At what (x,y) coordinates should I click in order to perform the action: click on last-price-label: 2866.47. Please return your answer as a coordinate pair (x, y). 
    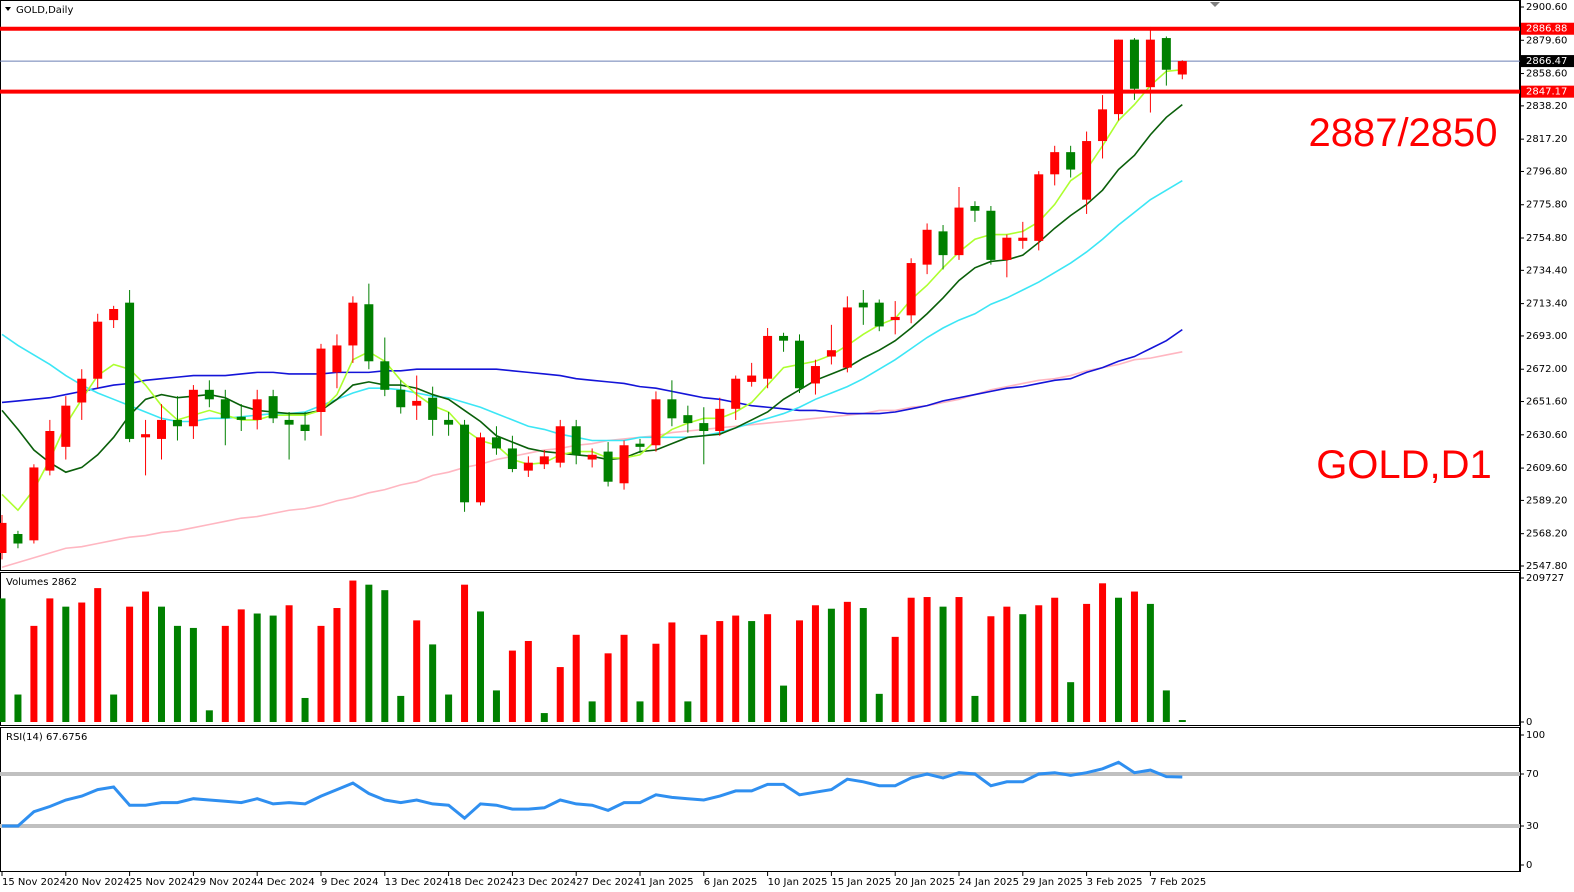
    Looking at the image, I should click on (1546, 61).